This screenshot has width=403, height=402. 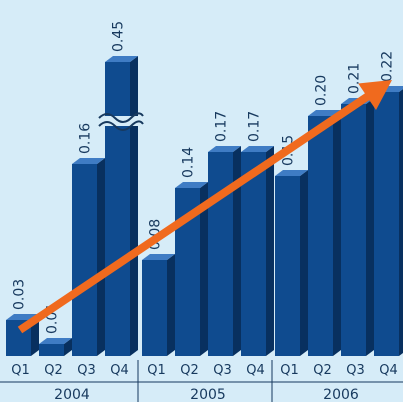 I want to click on category-label-2006-q4: Q4, so click(x=388, y=370).